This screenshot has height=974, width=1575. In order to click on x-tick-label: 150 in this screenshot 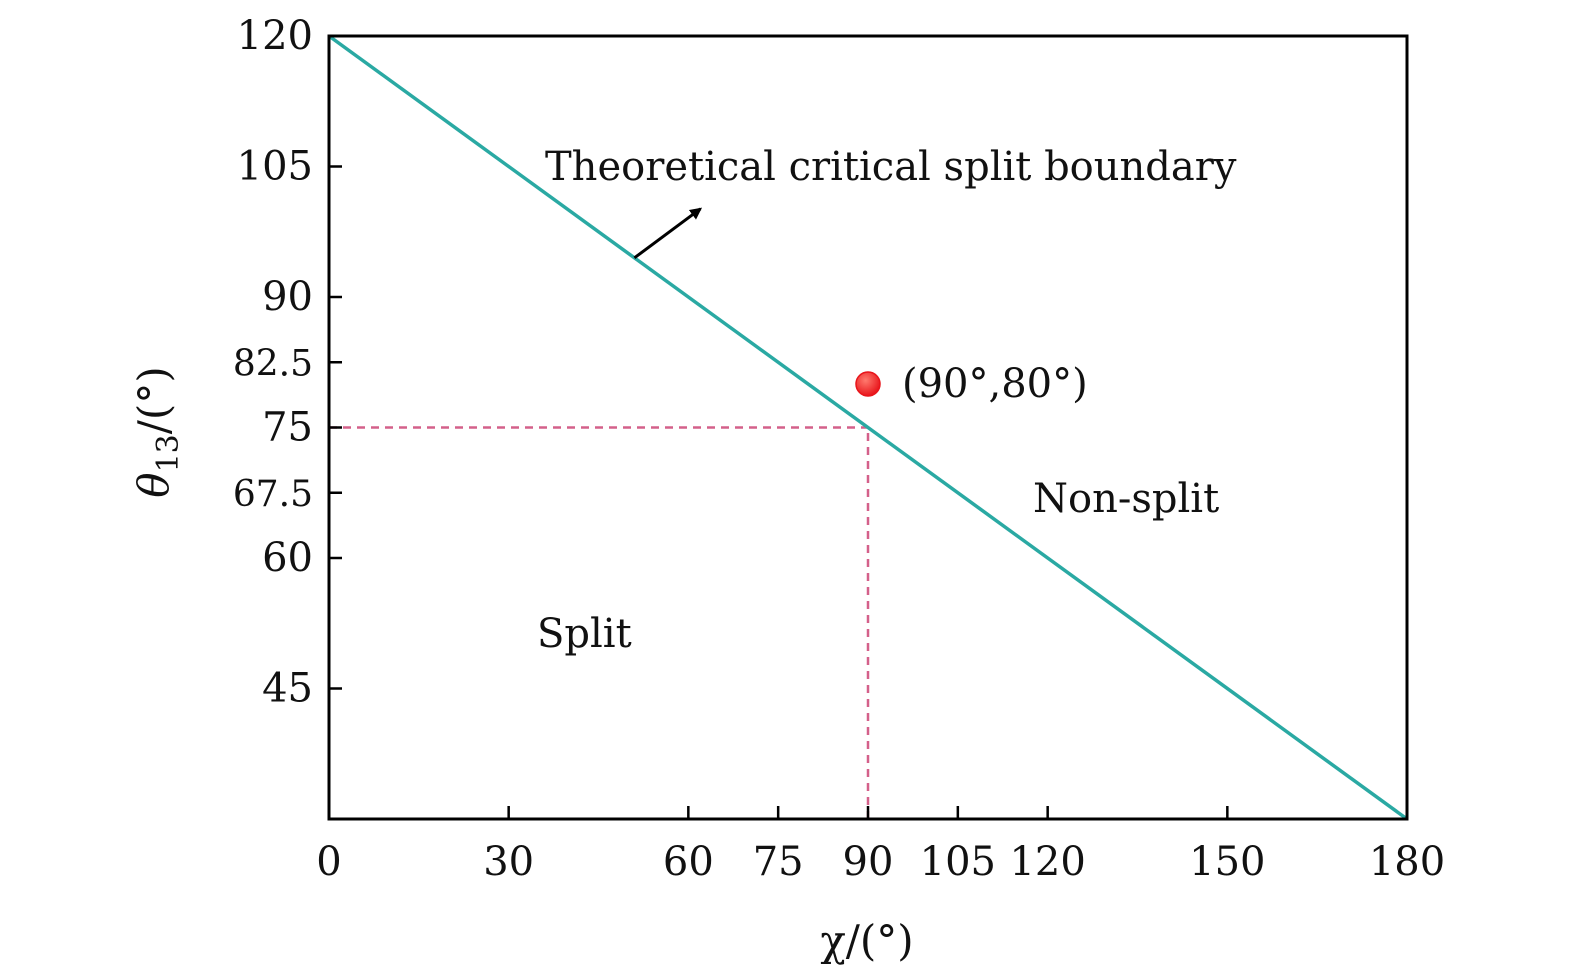, I will do `click(1227, 862)`.